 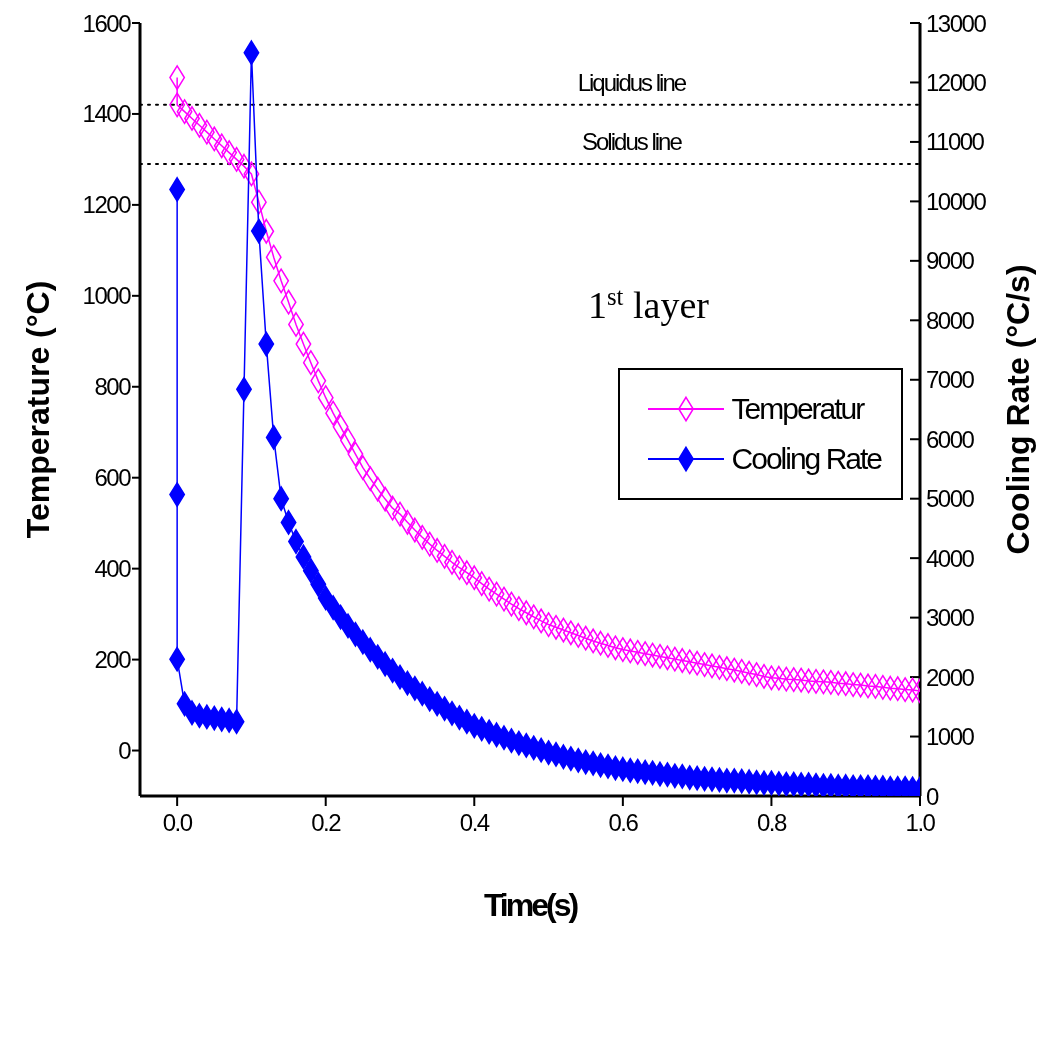 What do you see at coordinates (107, 23) in the screenshot?
I see `y-tick-label: 1600` at bounding box center [107, 23].